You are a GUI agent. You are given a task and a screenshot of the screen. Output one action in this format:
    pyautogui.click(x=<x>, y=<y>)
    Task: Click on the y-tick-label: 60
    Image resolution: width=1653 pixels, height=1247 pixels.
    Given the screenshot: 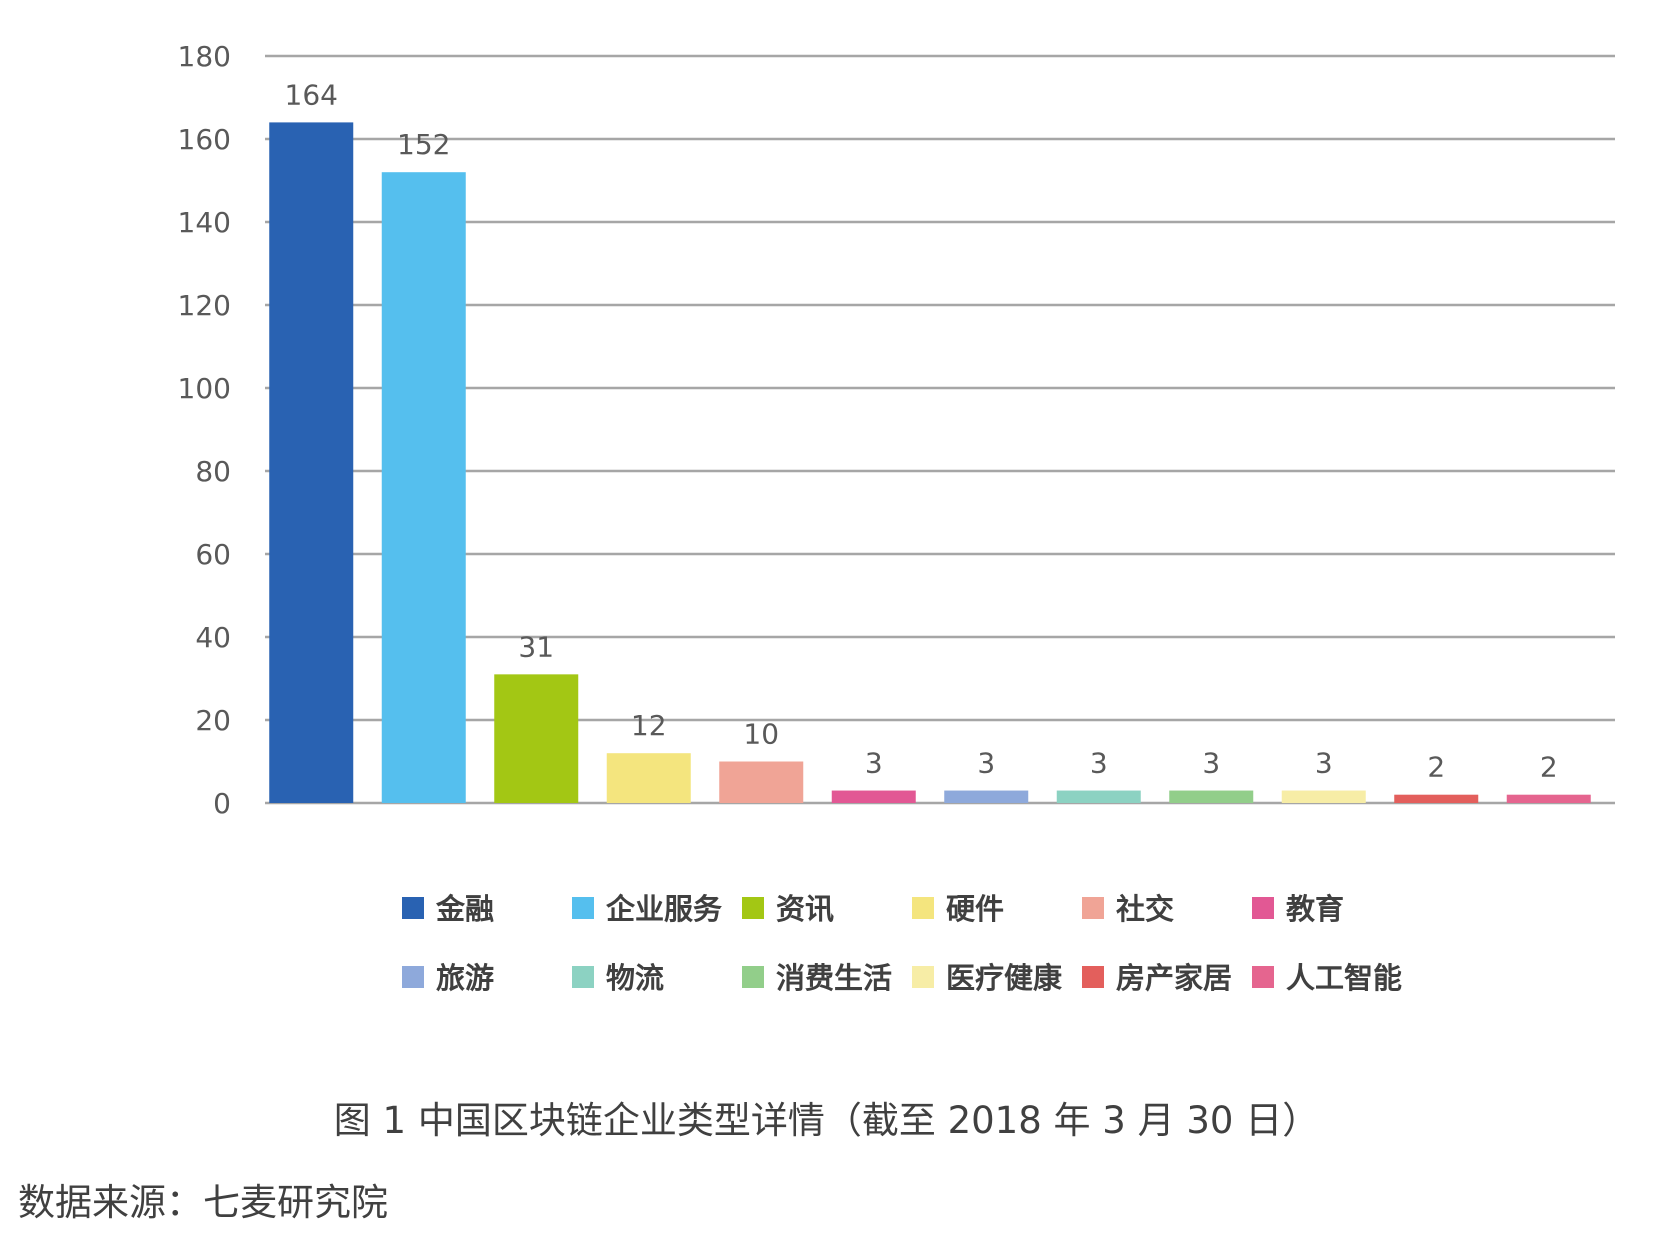 What is the action you would take?
    pyautogui.click(x=213, y=554)
    